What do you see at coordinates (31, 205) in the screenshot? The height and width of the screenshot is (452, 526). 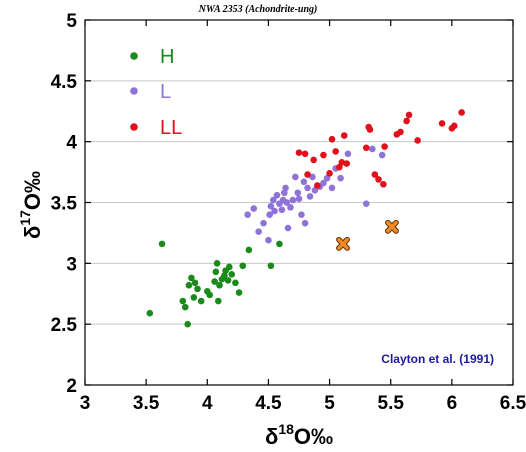 I see `y-axis-label: δ17O‰` at bounding box center [31, 205].